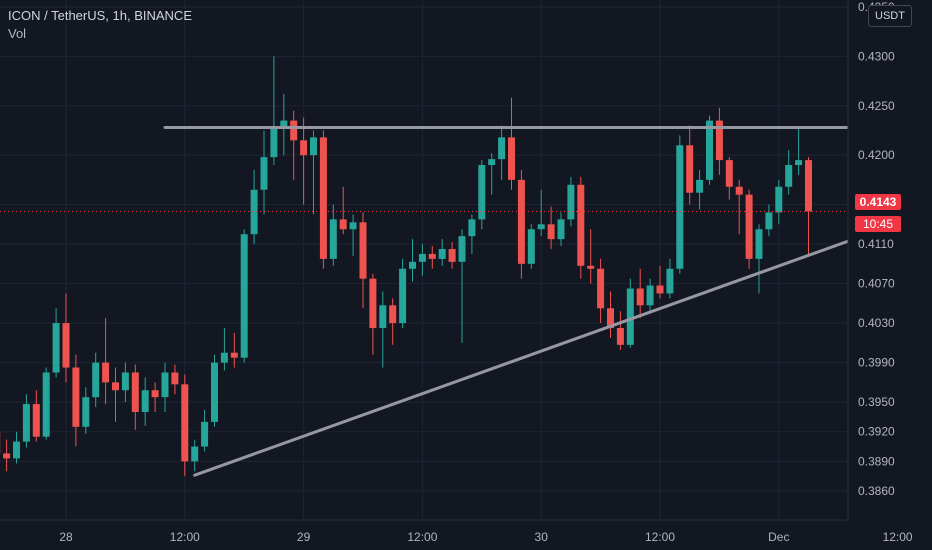 Image resolution: width=932 pixels, height=550 pixels. Describe the element at coordinates (878, 224) in the screenshot. I see `bar-countdown-tag: 10:45` at that location.